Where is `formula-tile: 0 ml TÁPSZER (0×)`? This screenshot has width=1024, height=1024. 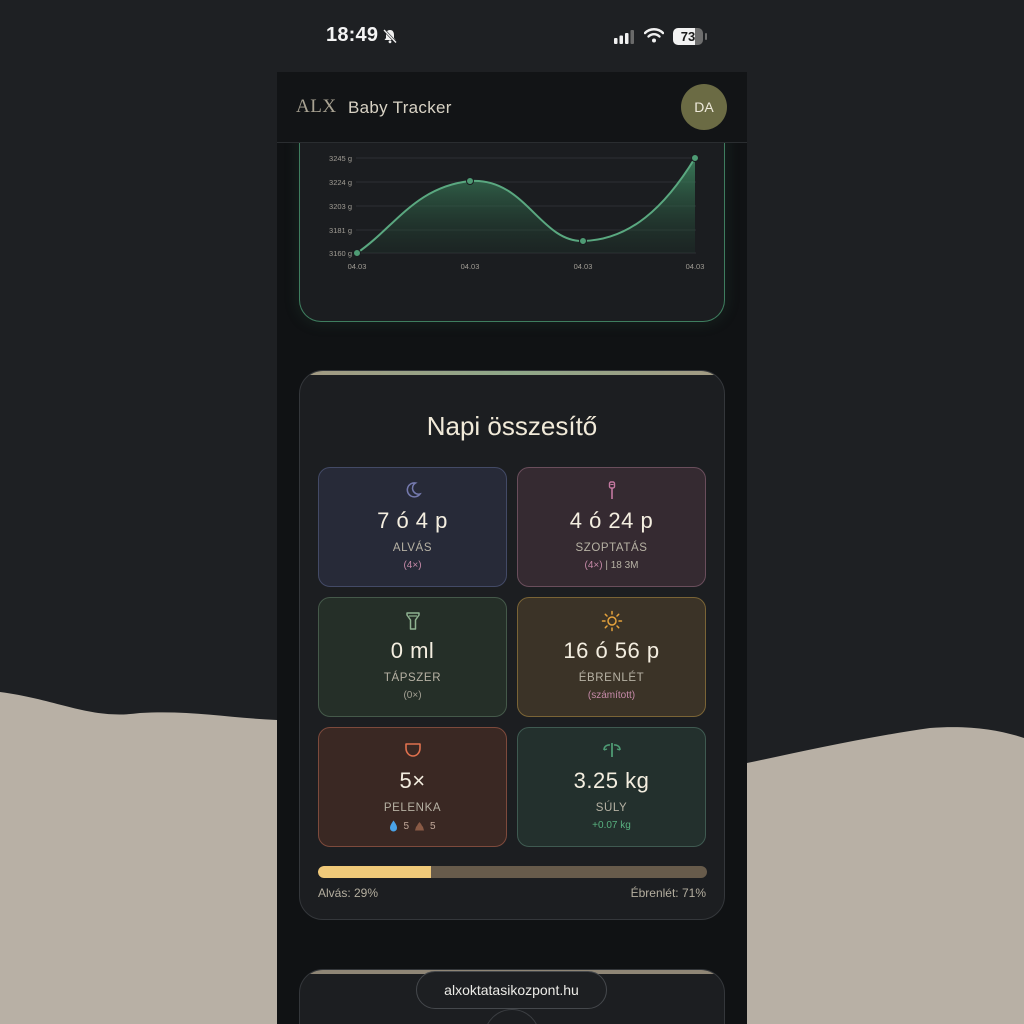
formula-tile: 0 ml TÁPSZER (0×) is located at coordinates (412, 657).